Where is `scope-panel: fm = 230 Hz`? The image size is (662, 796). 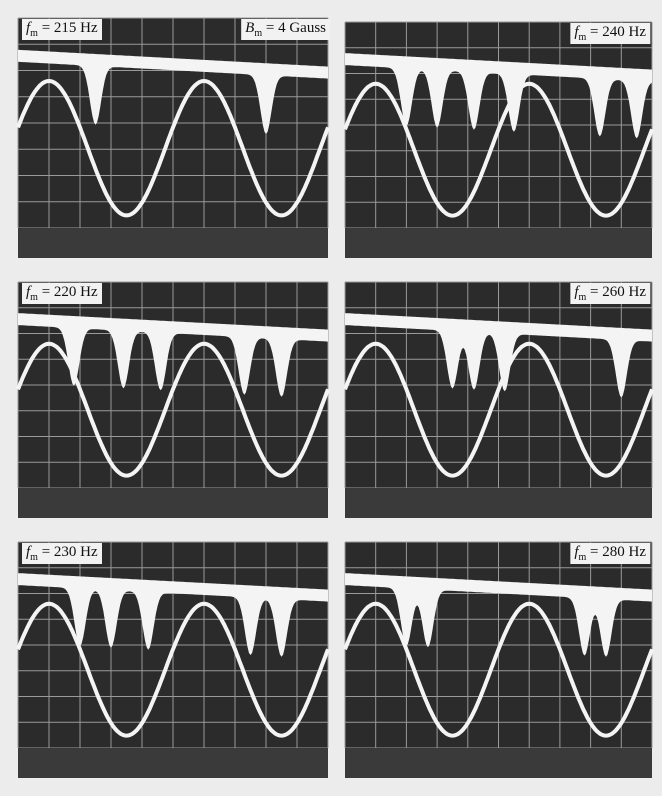
scope-panel: fm = 230 Hz is located at coordinates (173, 659).